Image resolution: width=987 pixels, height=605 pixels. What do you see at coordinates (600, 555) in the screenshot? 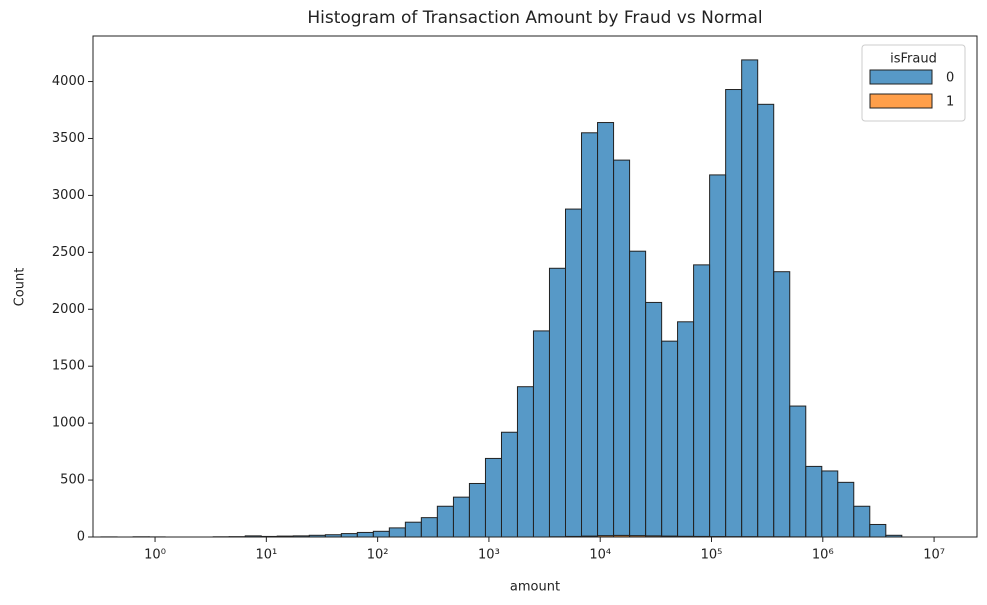
I see `x-tick-label: 10⁴` at bounding box center [600, 555].